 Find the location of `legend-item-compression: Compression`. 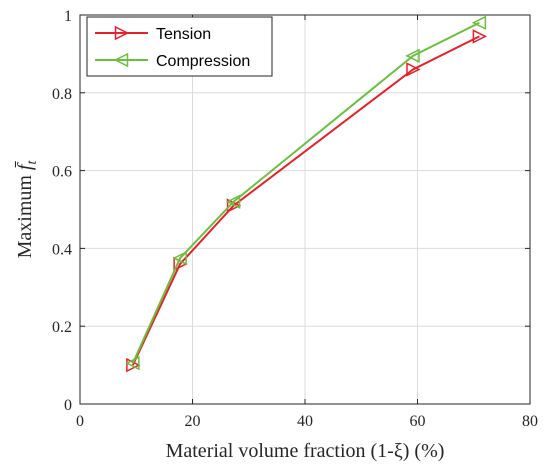

legend-item-compression: Compression is located at coordinates (172, 61).